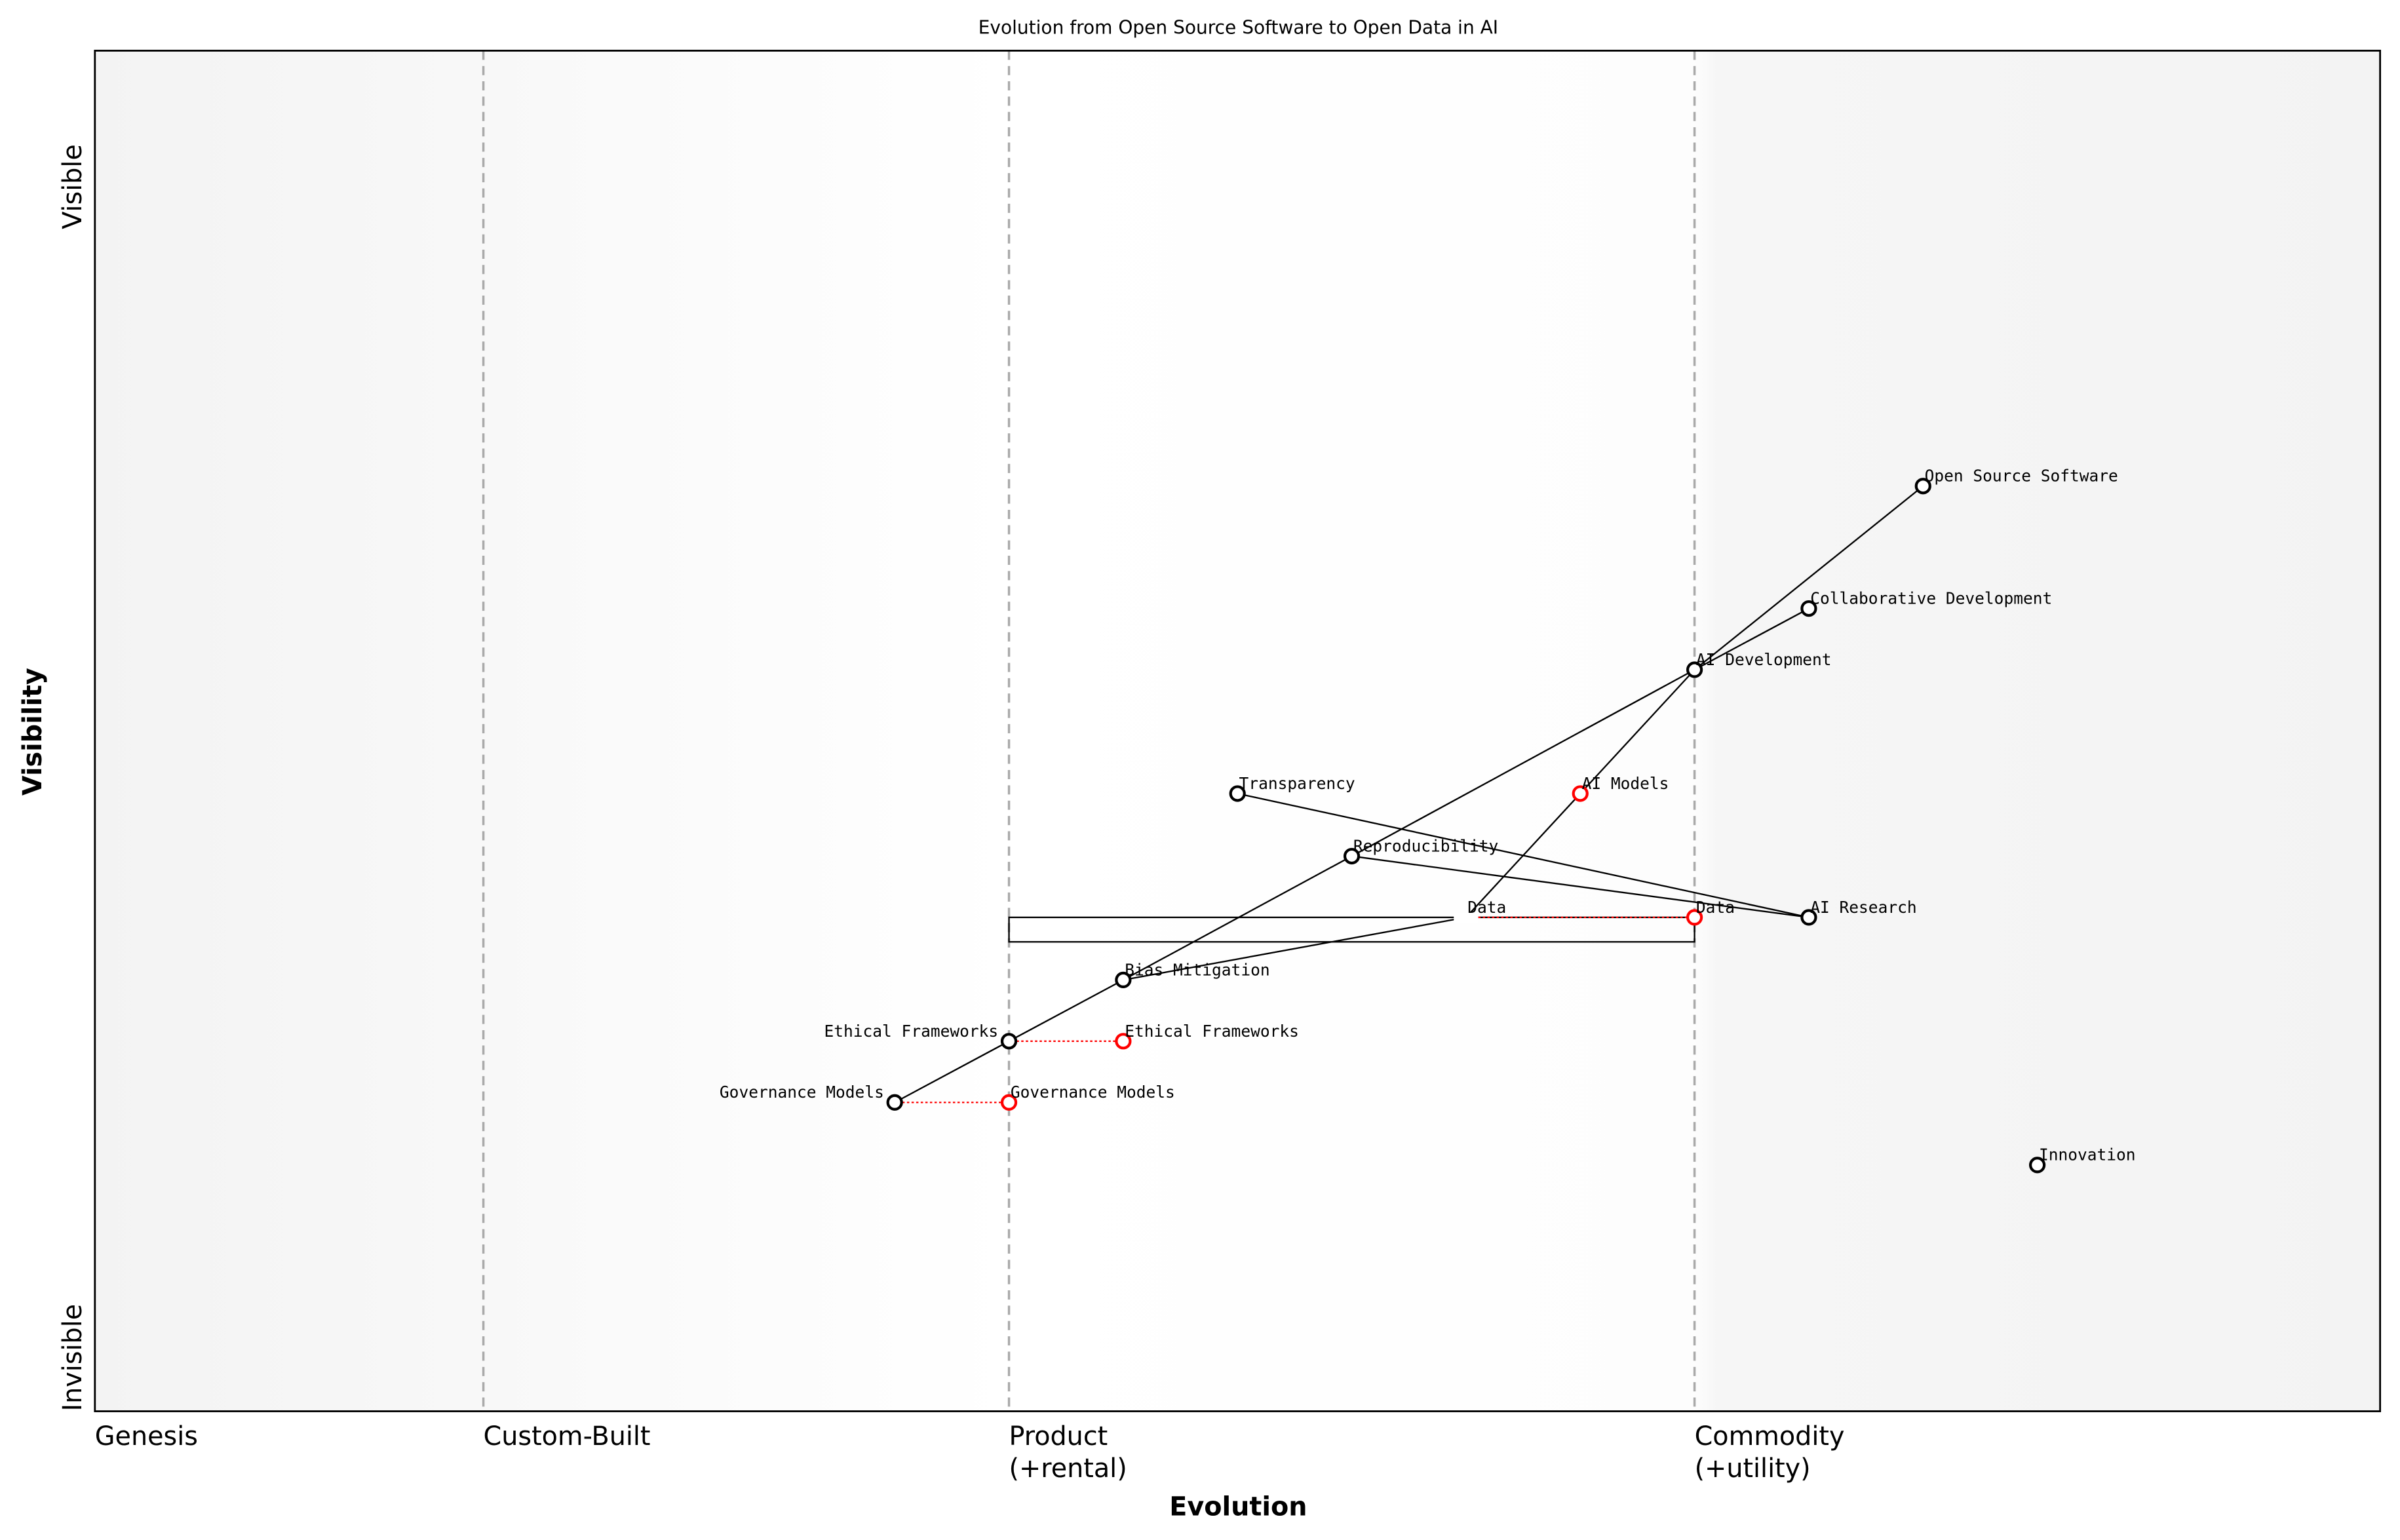  Describe the element at coordinates (1197, 969) in the screenshot. I see `component-label: Bias Mitigation` at that location.